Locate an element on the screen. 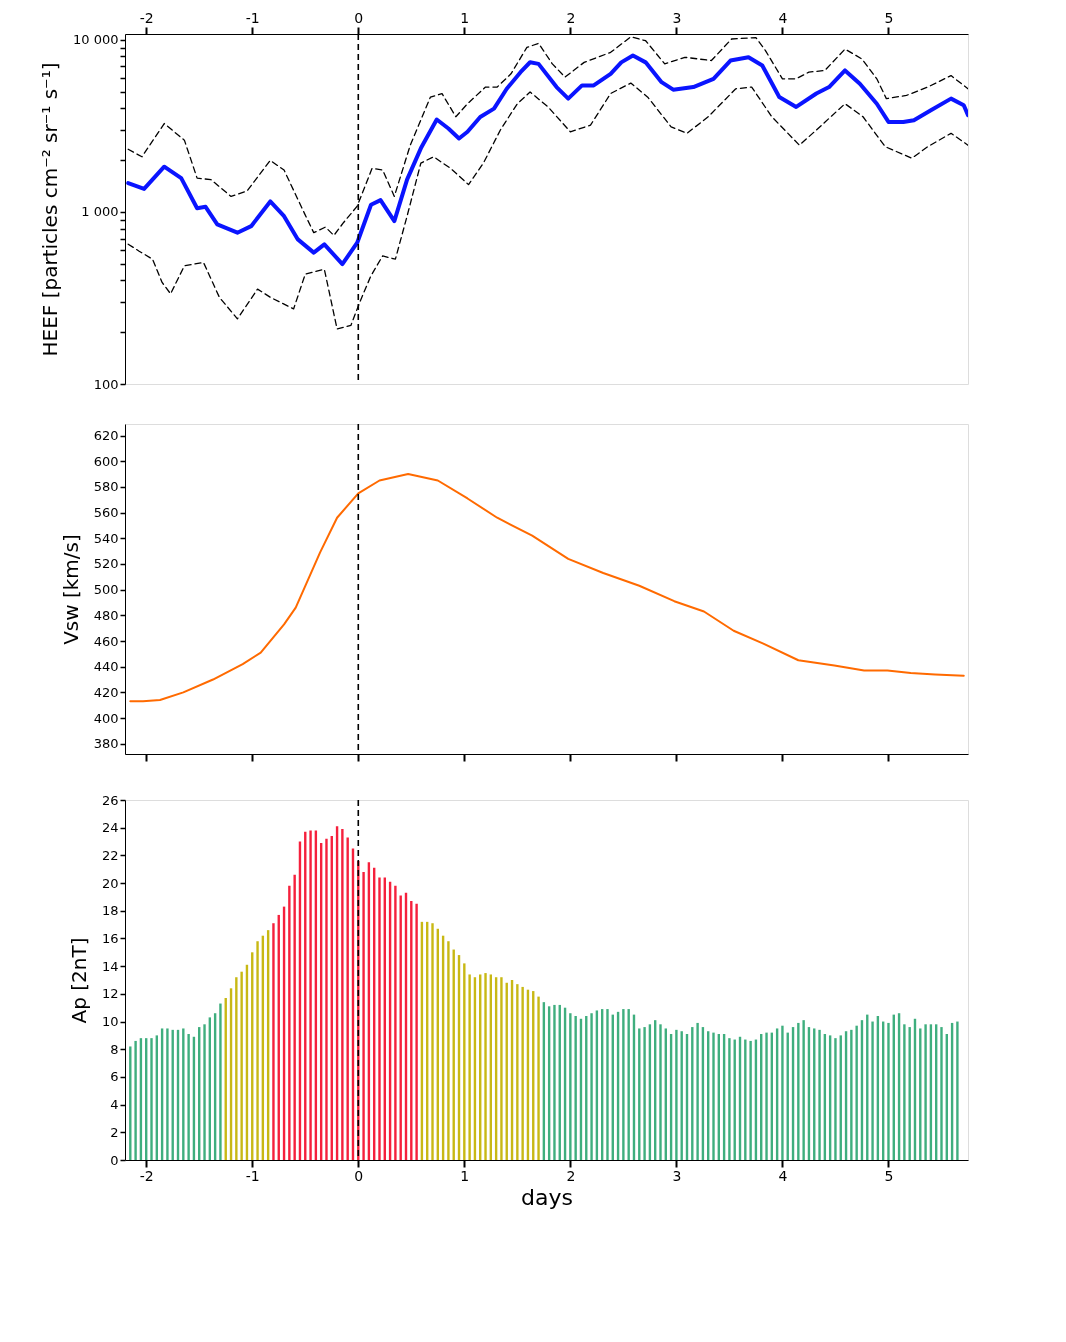 The image size is (1066, 1342). y-tick-label: 18 is located at coordinates (110, 911).